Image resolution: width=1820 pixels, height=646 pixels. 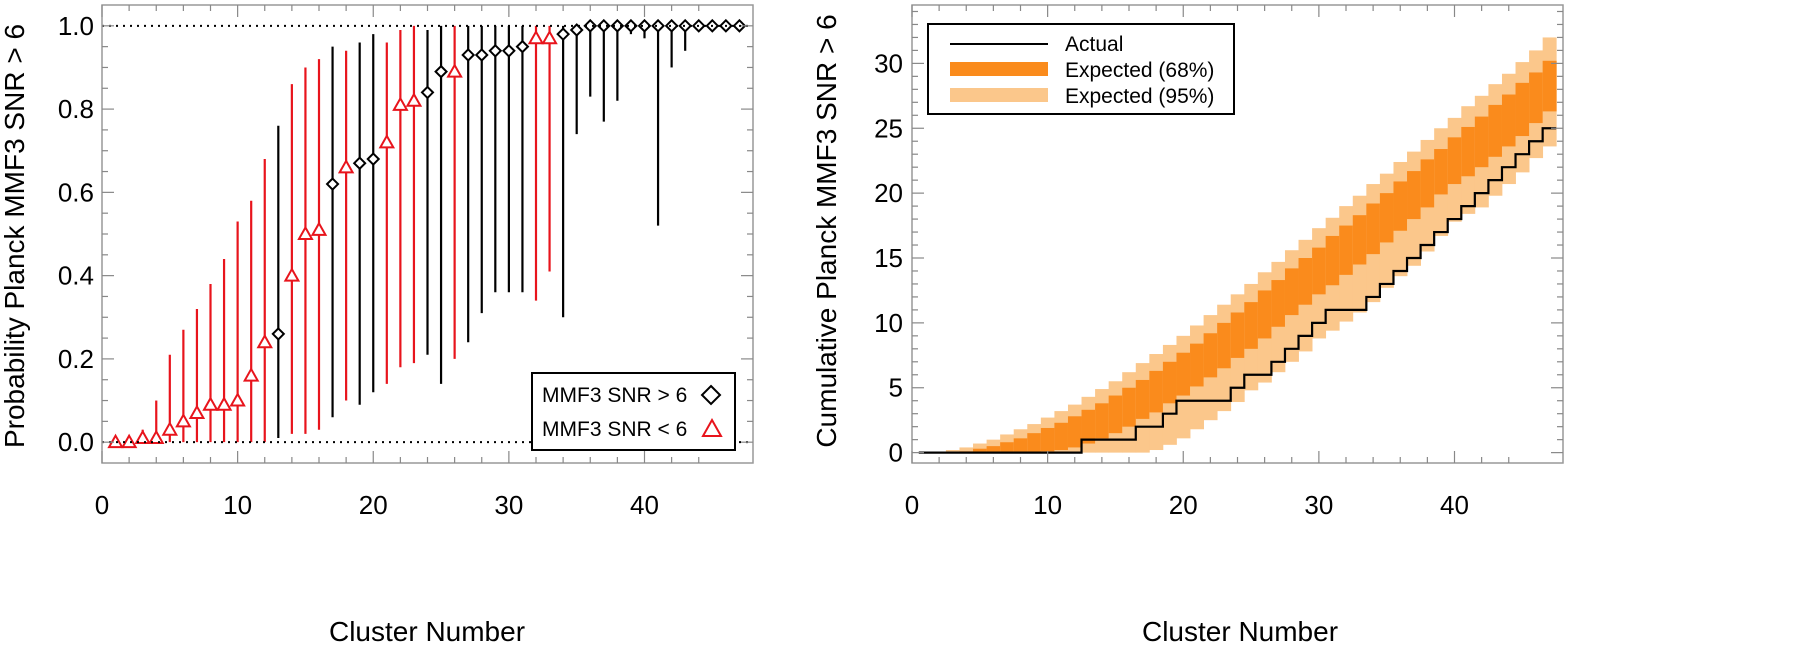 I want to click on x-axis-label: Cluster Number, so click(x=427, y=631).